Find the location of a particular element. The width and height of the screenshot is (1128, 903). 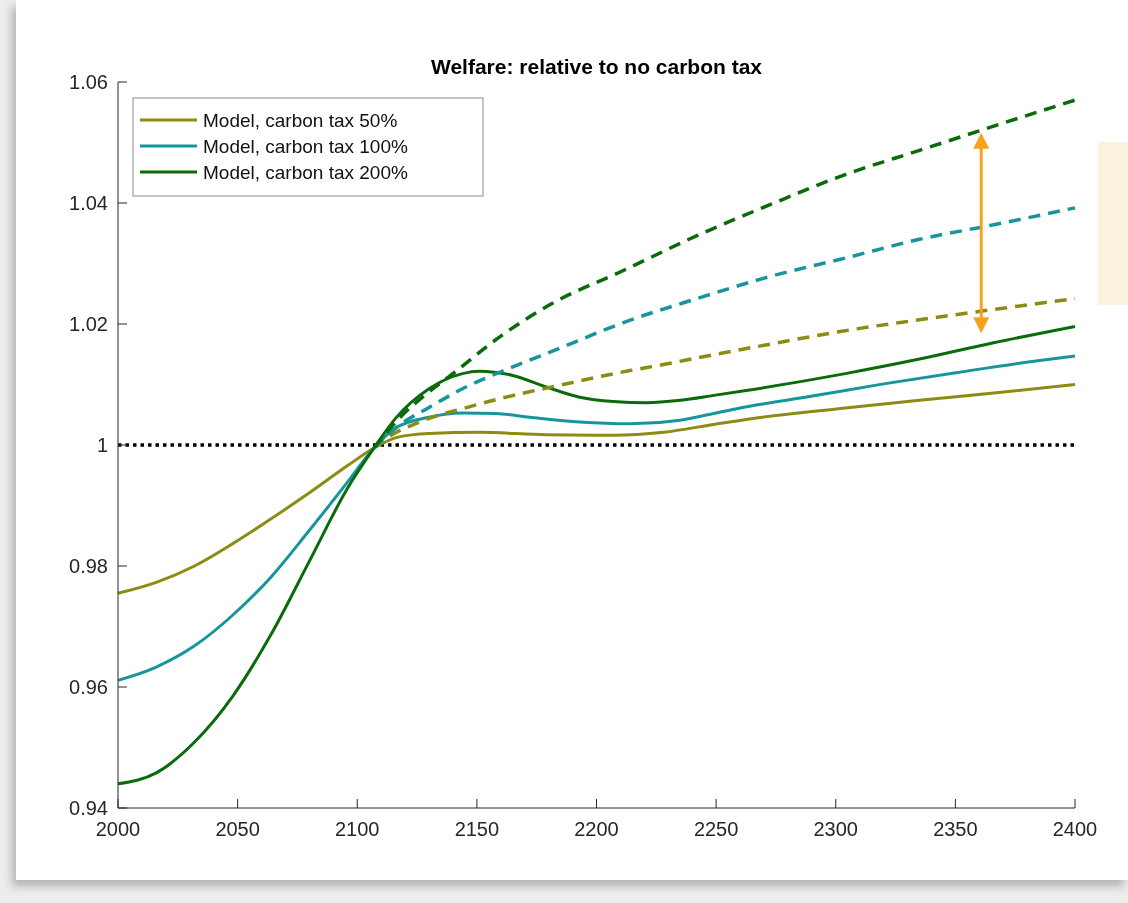

legend-label: Model, carbon tax 100% is located at coordinates (306, 146).